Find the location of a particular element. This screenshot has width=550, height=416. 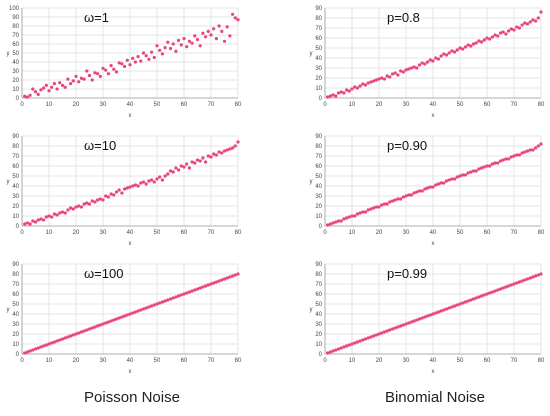

x-tick-label: 30 is located at coordinates (406, 361).